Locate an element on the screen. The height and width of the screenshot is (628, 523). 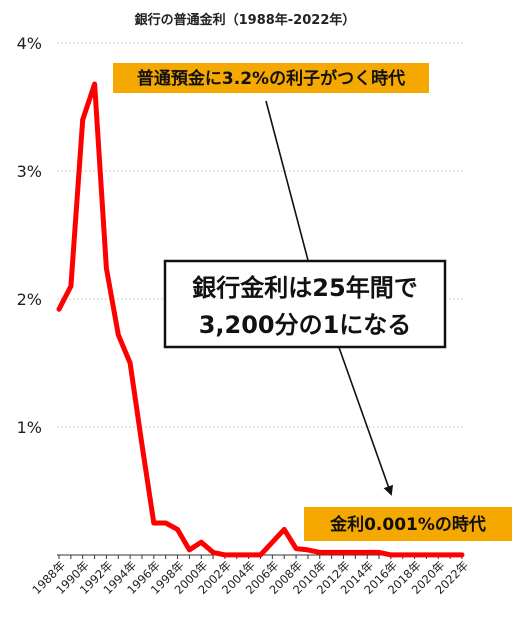
bottom-callout-text: 金利0.001%の時代 is located at coordinates (407, 524).